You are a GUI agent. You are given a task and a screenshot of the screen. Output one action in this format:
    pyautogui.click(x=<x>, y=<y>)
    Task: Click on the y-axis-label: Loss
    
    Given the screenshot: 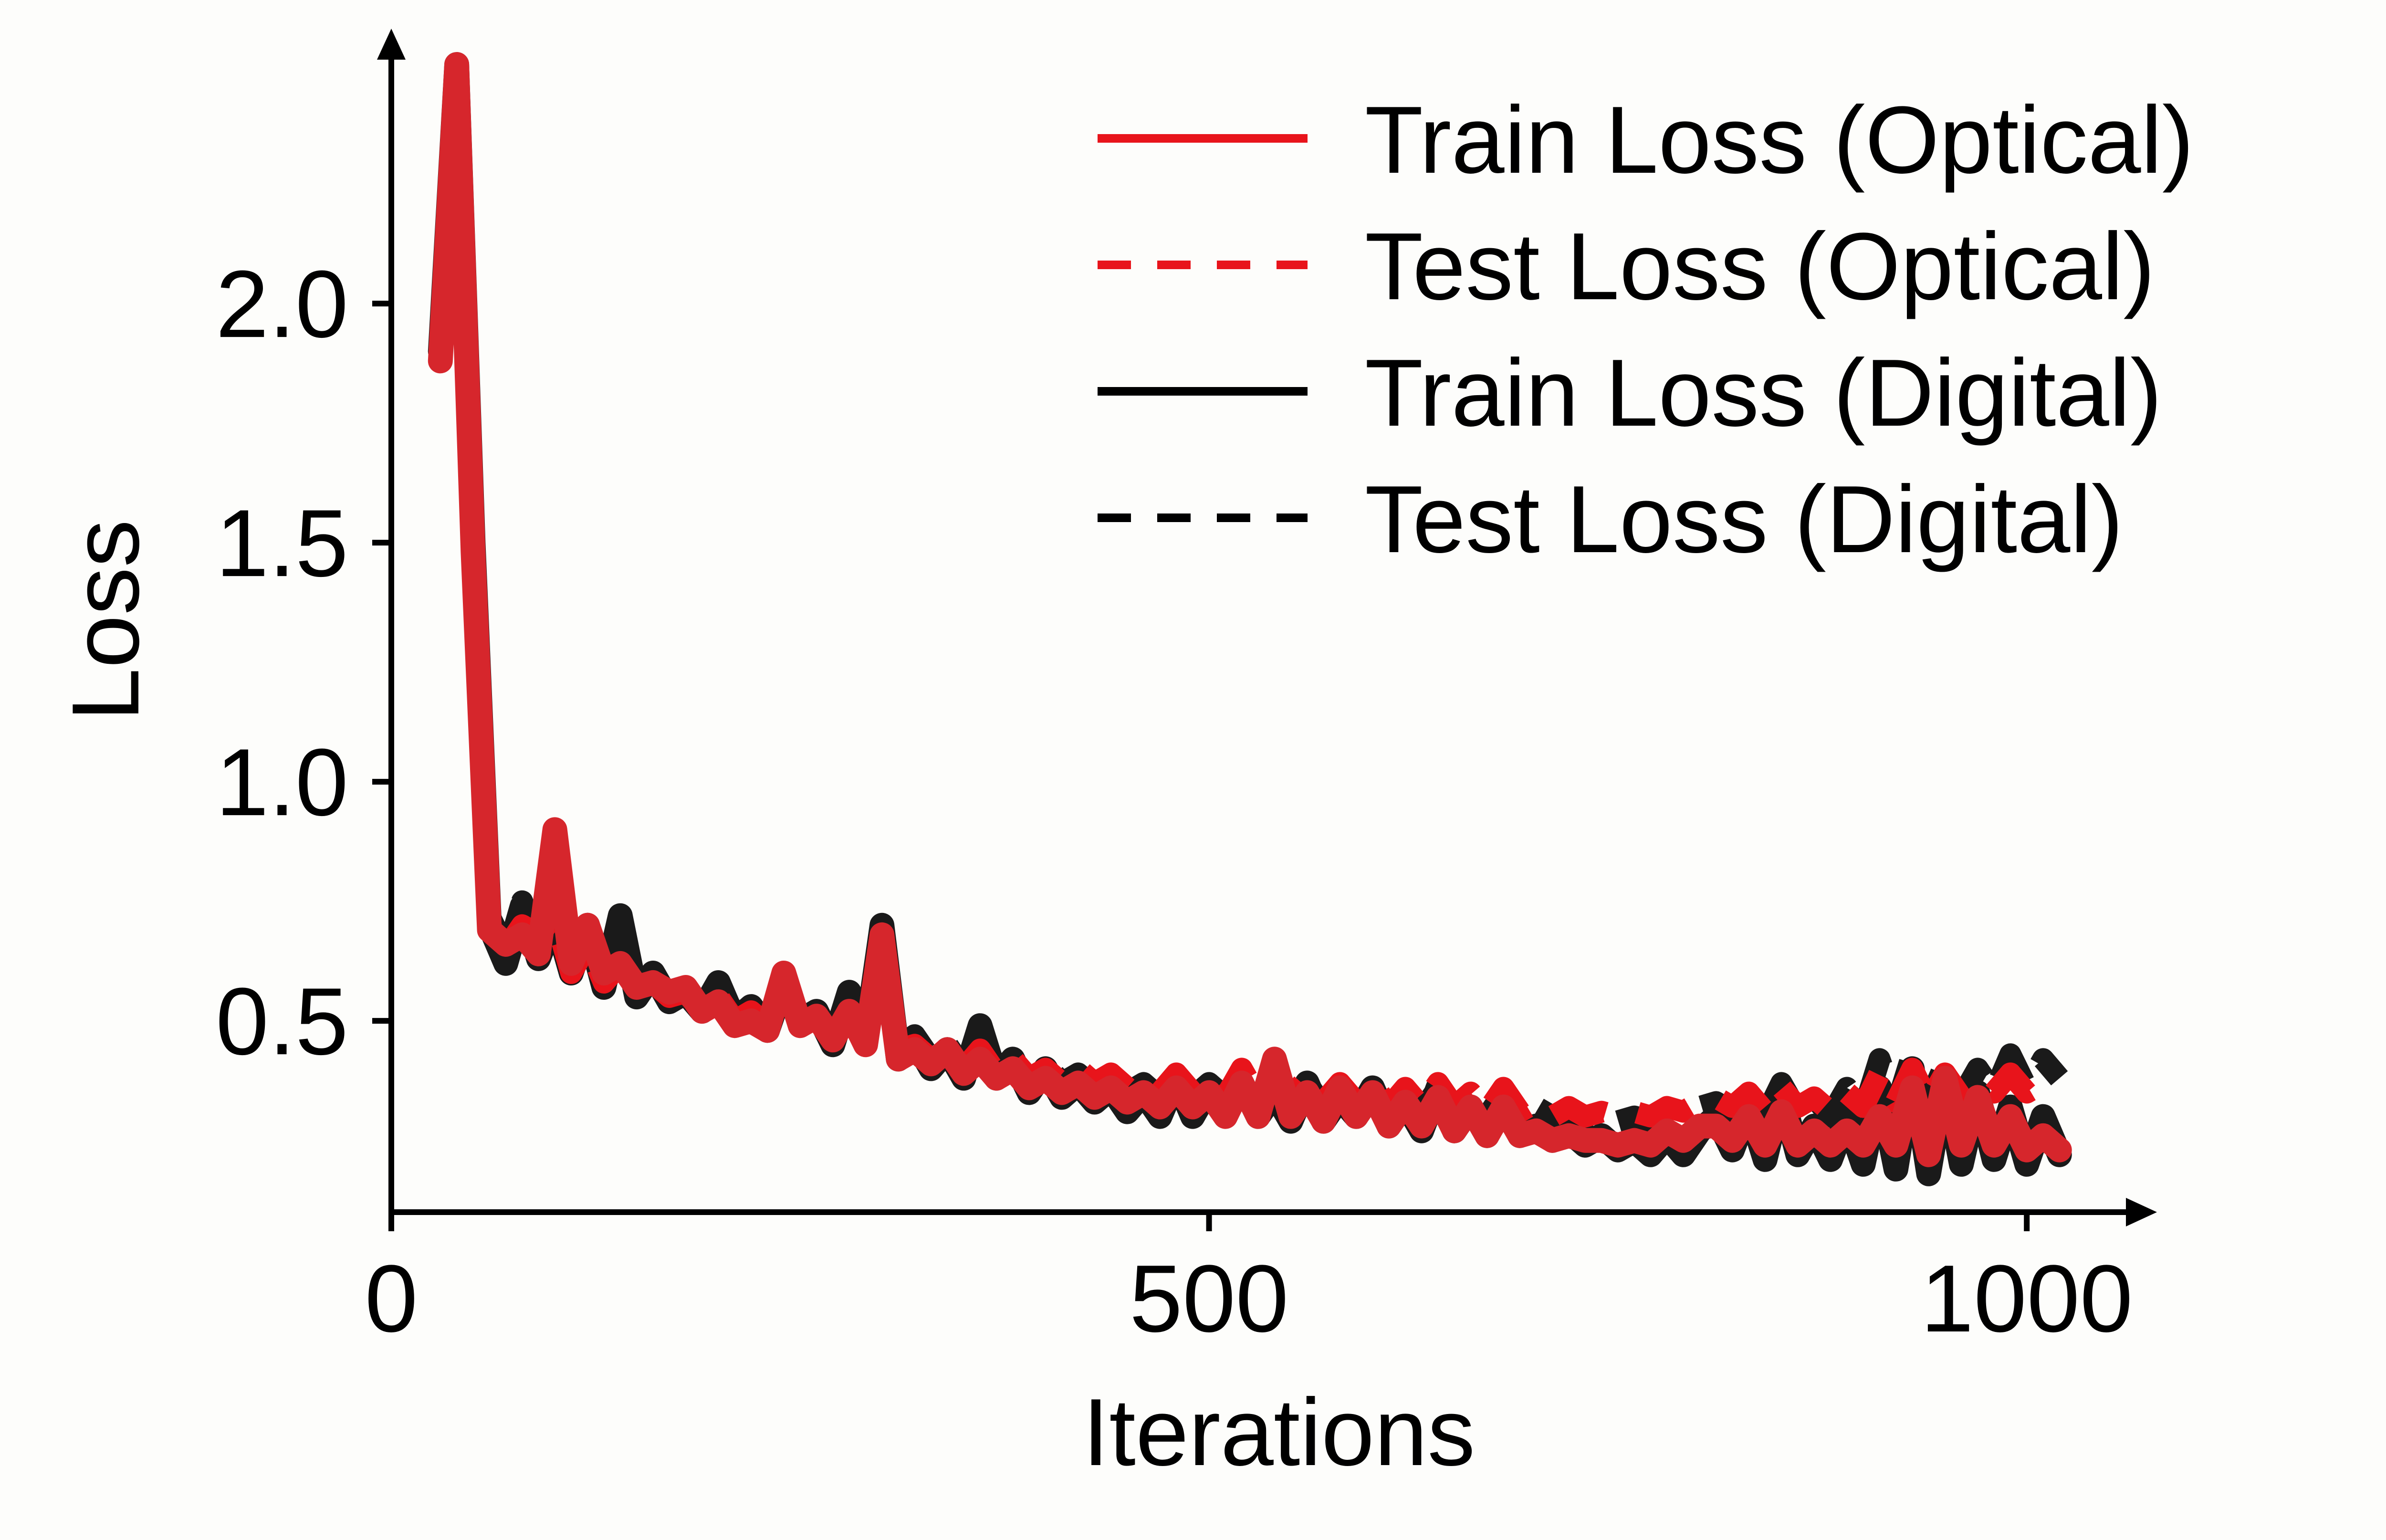 What is the action you would take?
    pyautogui.click(x=105, y=620)
    